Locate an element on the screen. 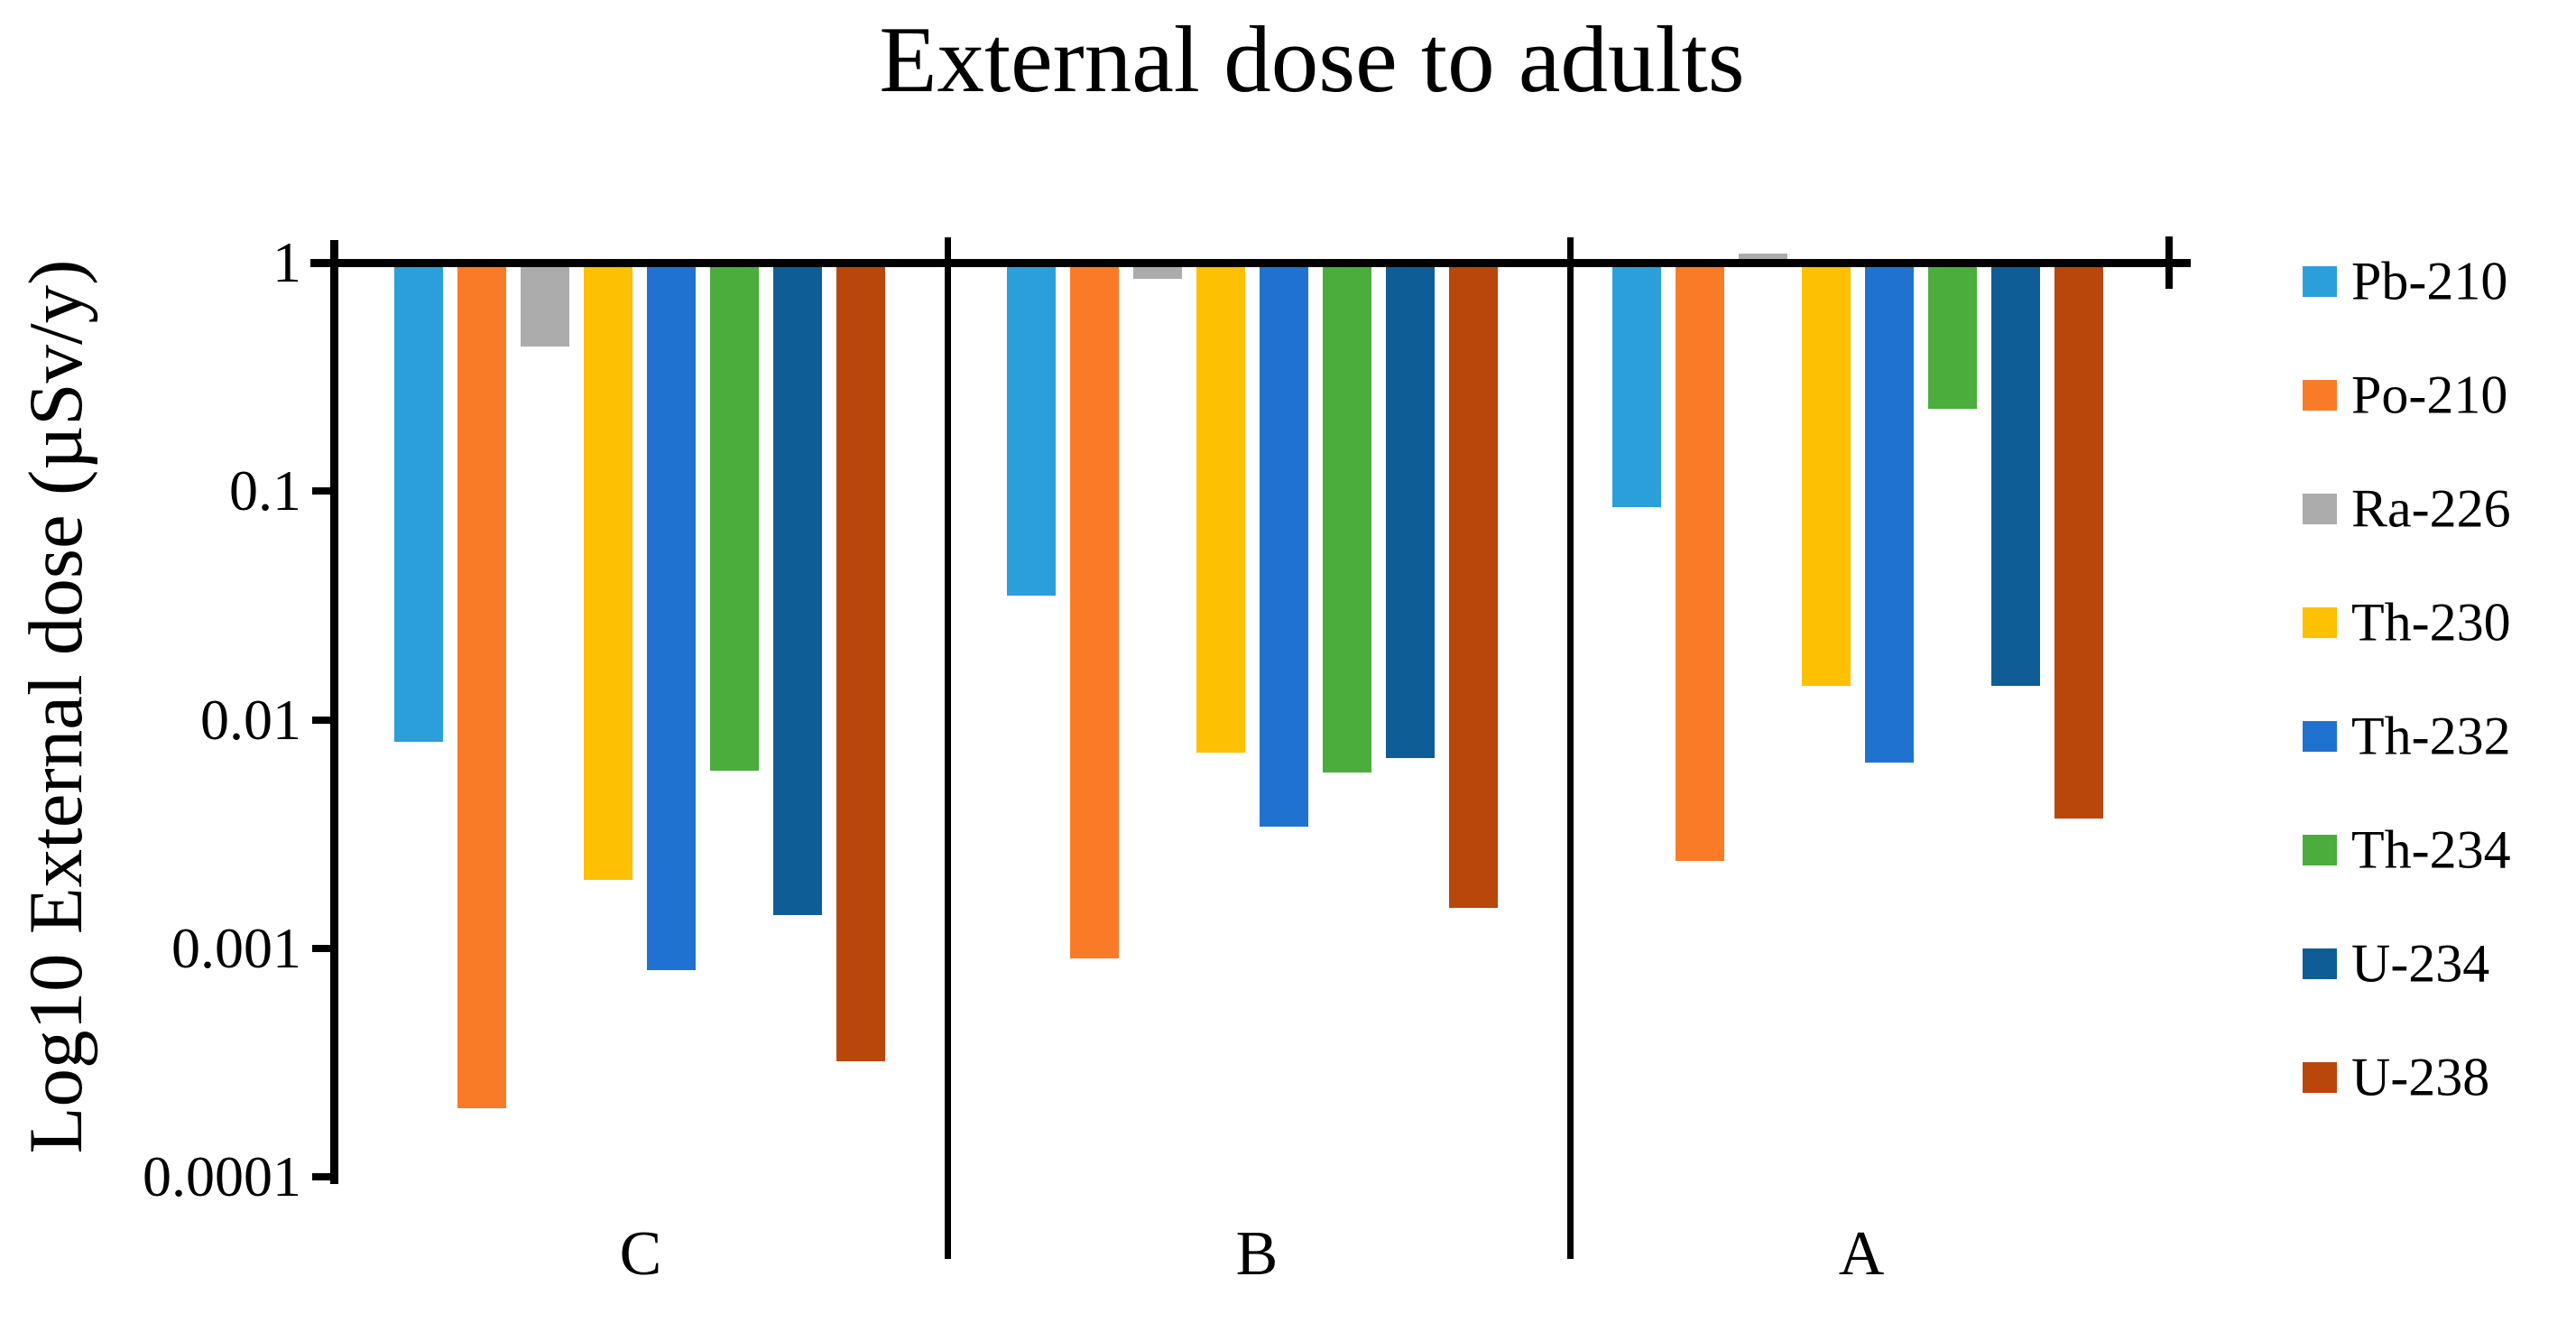 This screenshot has height=1323, width=2576. y-tick-label-0.001: 0.001 is located at coordinates (236, 947).